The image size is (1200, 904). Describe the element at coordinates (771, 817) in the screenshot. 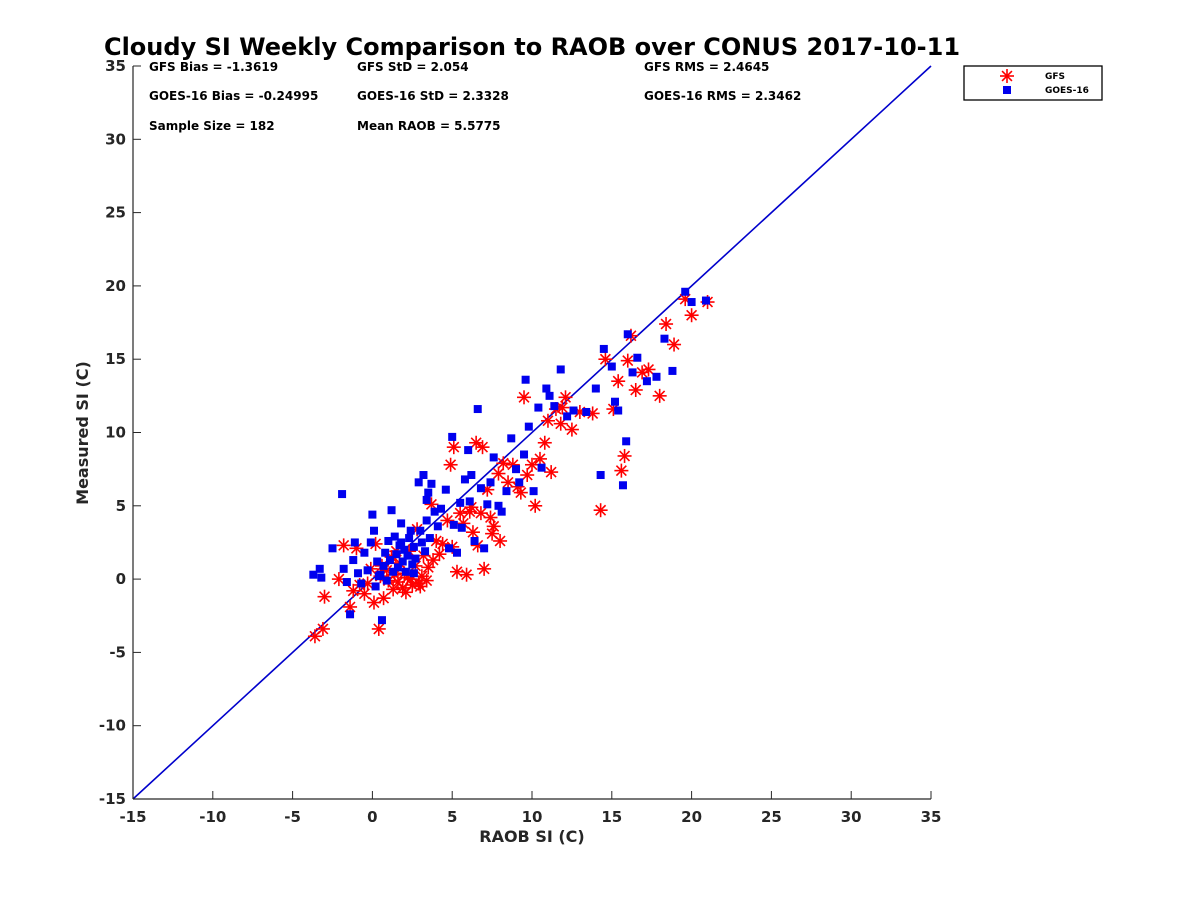

I see `x-tick-label: 25` at that location.